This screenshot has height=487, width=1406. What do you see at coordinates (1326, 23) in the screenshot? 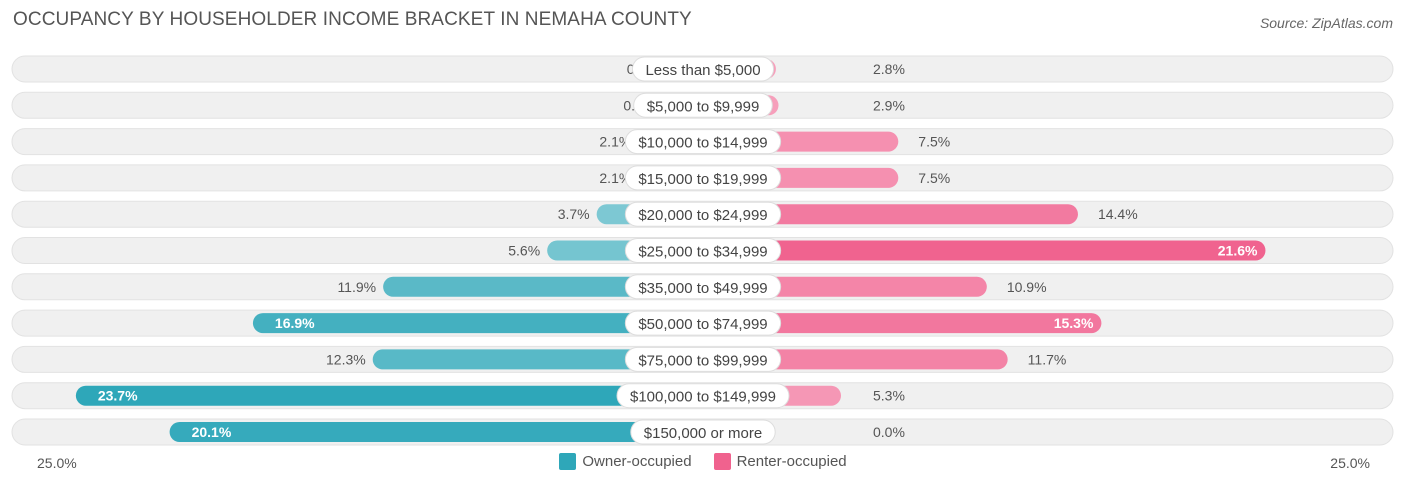
I see `source-label: Source: ZipAtlas.com` at bounding box center [1326, 23].